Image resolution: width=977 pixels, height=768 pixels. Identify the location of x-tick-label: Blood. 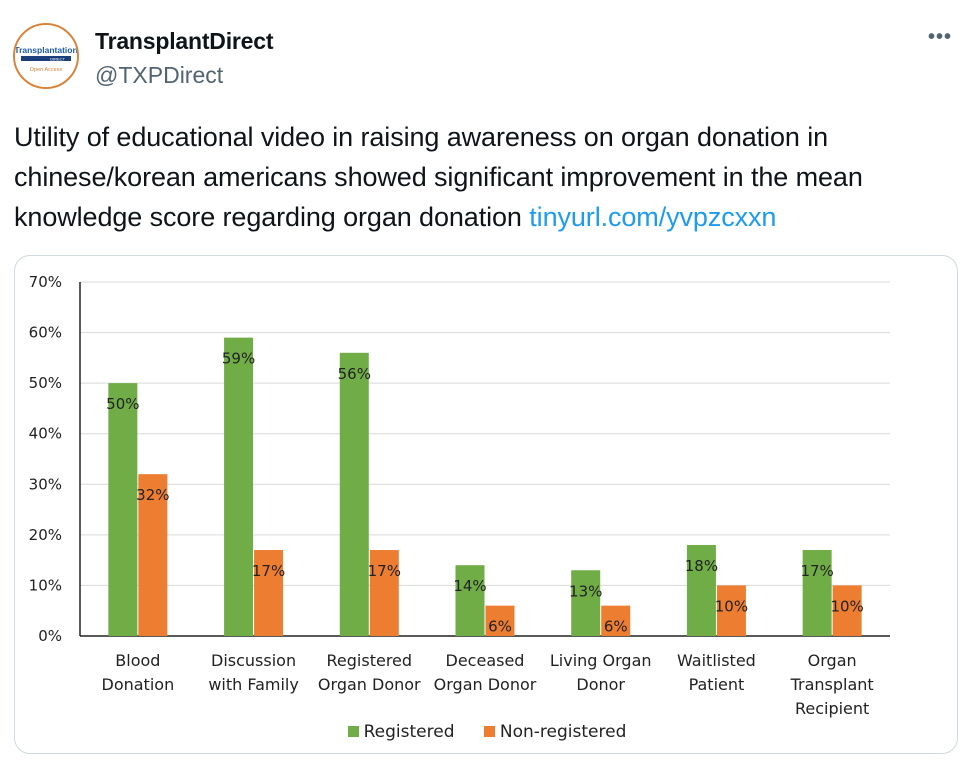
(137, 660).